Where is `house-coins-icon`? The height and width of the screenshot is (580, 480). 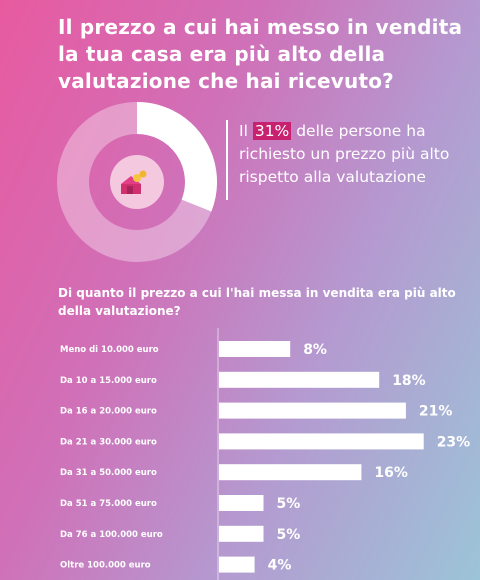
house-coins-icon is located at coordinates (134, 182).